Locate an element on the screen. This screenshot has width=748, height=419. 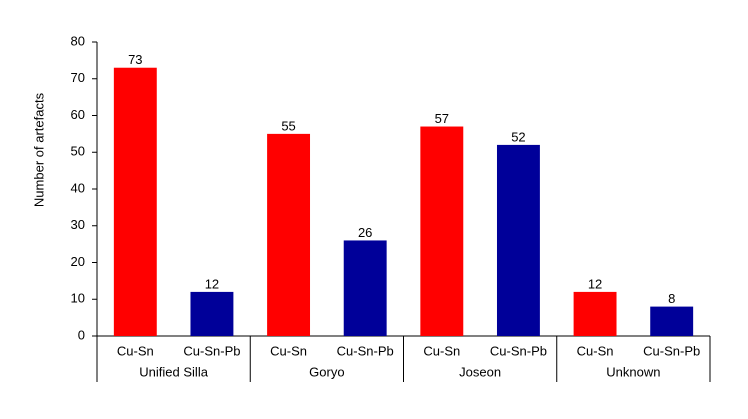
group-label: Joseon is located at coordinates (480, 371).